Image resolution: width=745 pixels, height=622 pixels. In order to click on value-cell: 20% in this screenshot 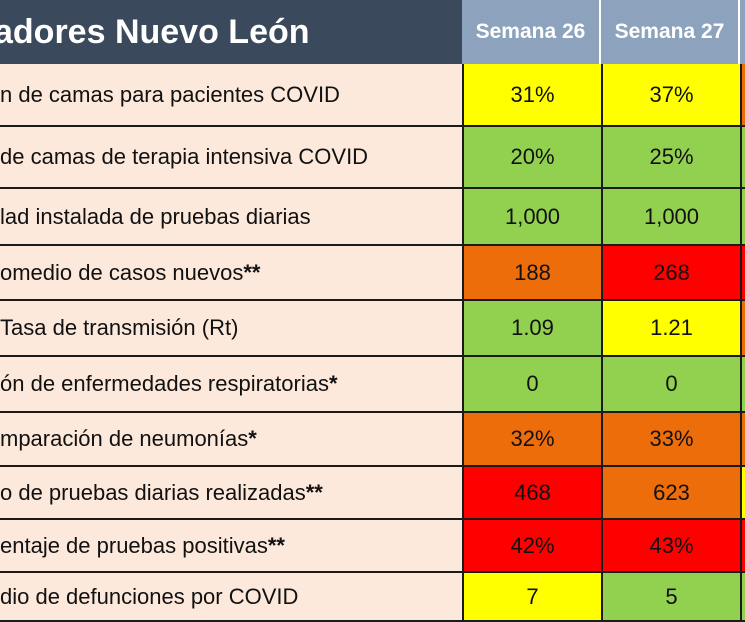, I will do `click(531, 158)`.